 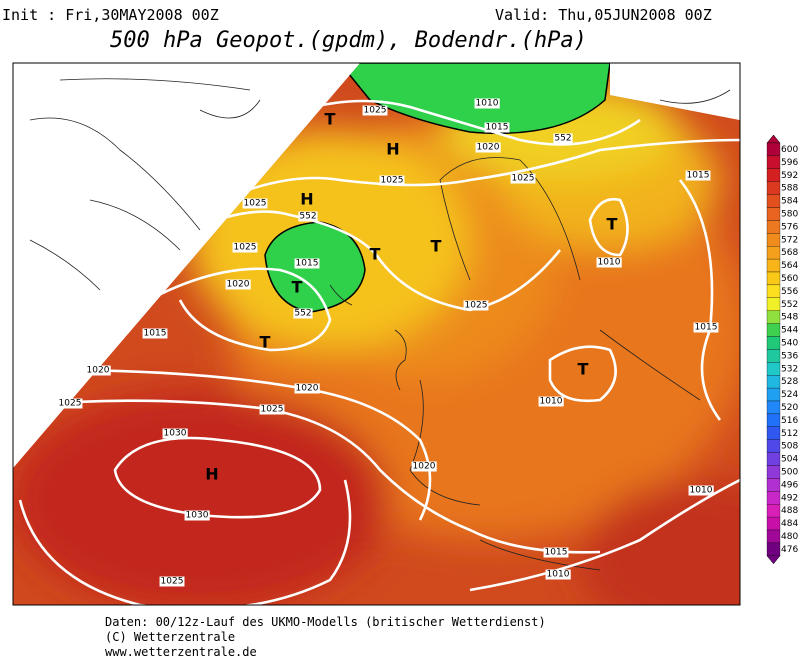 What do you see at coordinates (110, 15) in the screenshot?
I see `init-time: Init : Fri,30MAY2008 00Z` at bounding box center [110, 15].